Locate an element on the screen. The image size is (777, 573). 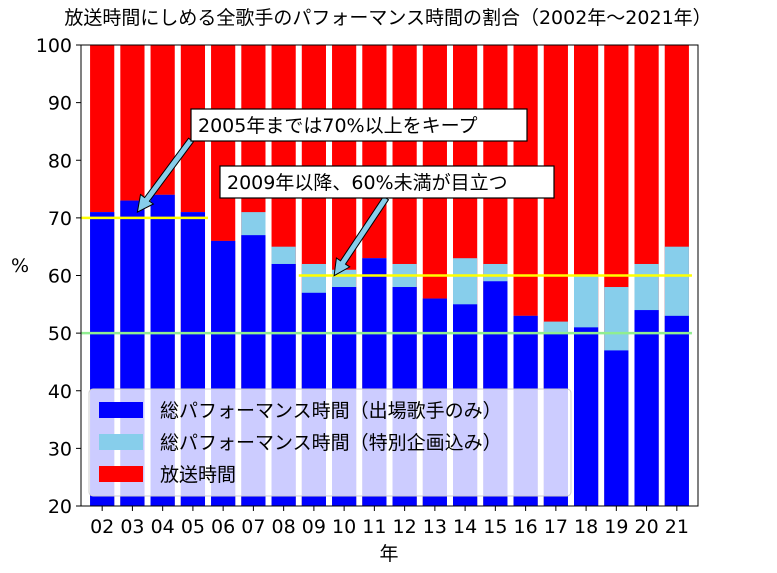
x-axis-label: 年 is located at coordinates (388, 554).